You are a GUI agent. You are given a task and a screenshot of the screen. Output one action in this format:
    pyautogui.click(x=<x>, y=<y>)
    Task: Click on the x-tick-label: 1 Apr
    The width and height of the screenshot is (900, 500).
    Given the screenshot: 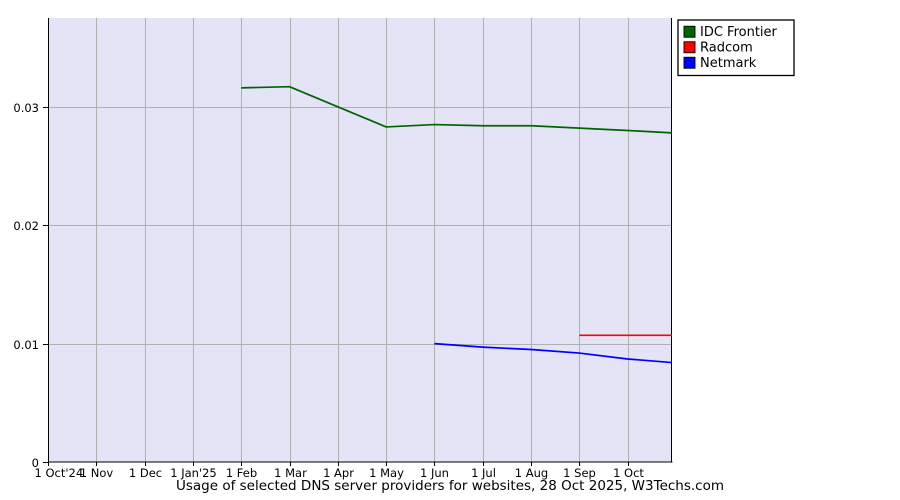 What is the action you would take?
    pyautogui.click(x=338, y=473)
    